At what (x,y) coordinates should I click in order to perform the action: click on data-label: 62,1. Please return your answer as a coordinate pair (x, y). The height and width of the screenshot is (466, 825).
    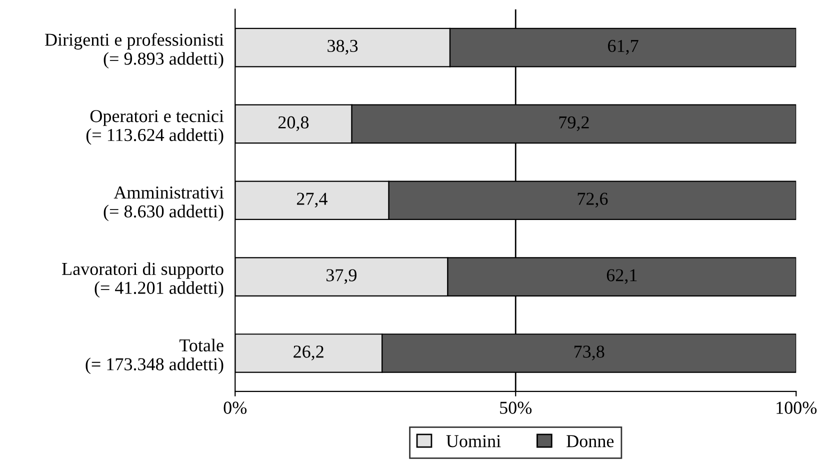
    Looking at the image, I should click on (621, 276).